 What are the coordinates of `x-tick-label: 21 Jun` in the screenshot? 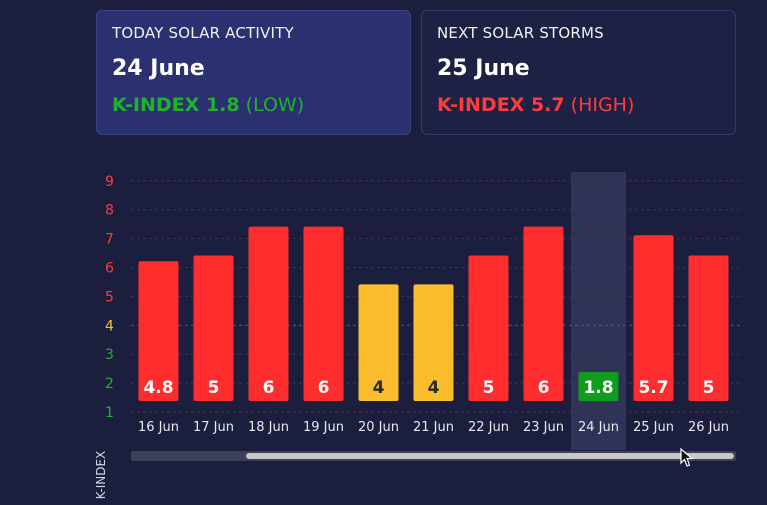 It's located at (433, 427).